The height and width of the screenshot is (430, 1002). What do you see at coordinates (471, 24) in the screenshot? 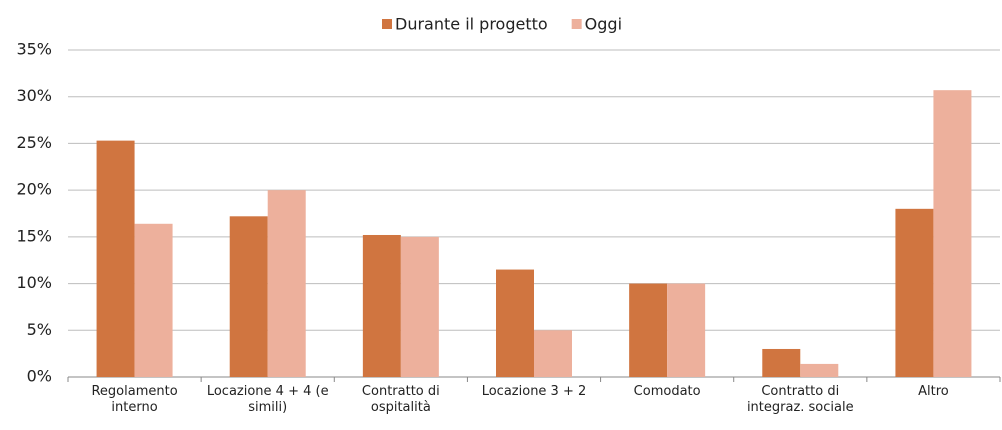
I see `legend-label: Durante il progetto` at bounding box center [471, 24].